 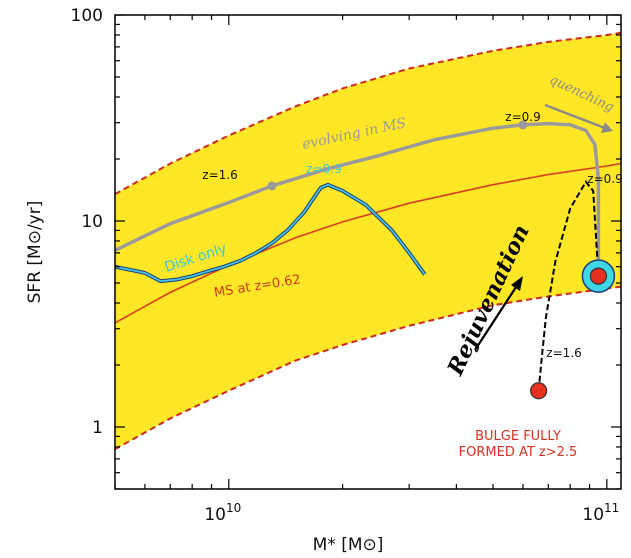 What do you see at coordinates (35, 252) in the screenshot?
I see `y-axis-label: SFR [M⊙/yr]` at bounding box center [35, 252].